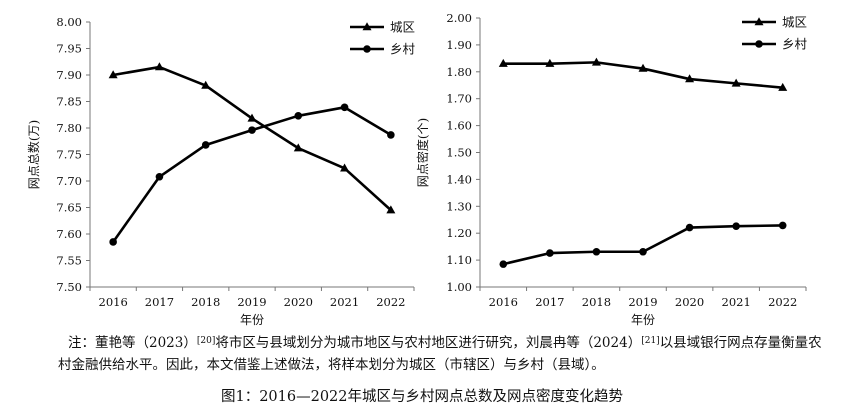 Image resolution: width=844 pixels, height=414 pixels. Describe the element at coordinates (422, 397) in the screenshot. I see `figure-caption: 图1：2016—2022年城区与乡村网点总数及网点密度变化趋势` at that location.